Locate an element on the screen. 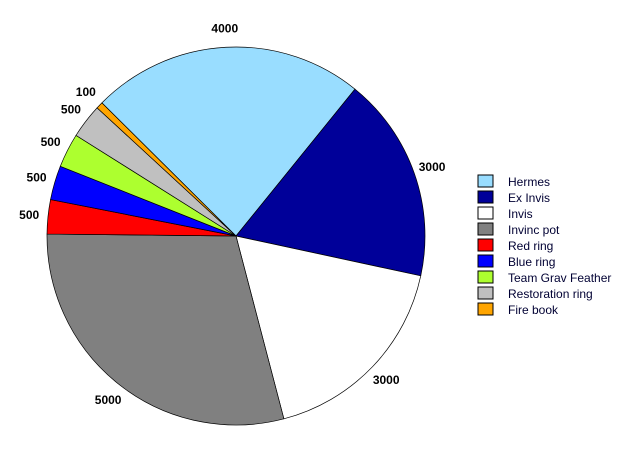  legend-label: Invinc pot is located at coordinates (534, 230).